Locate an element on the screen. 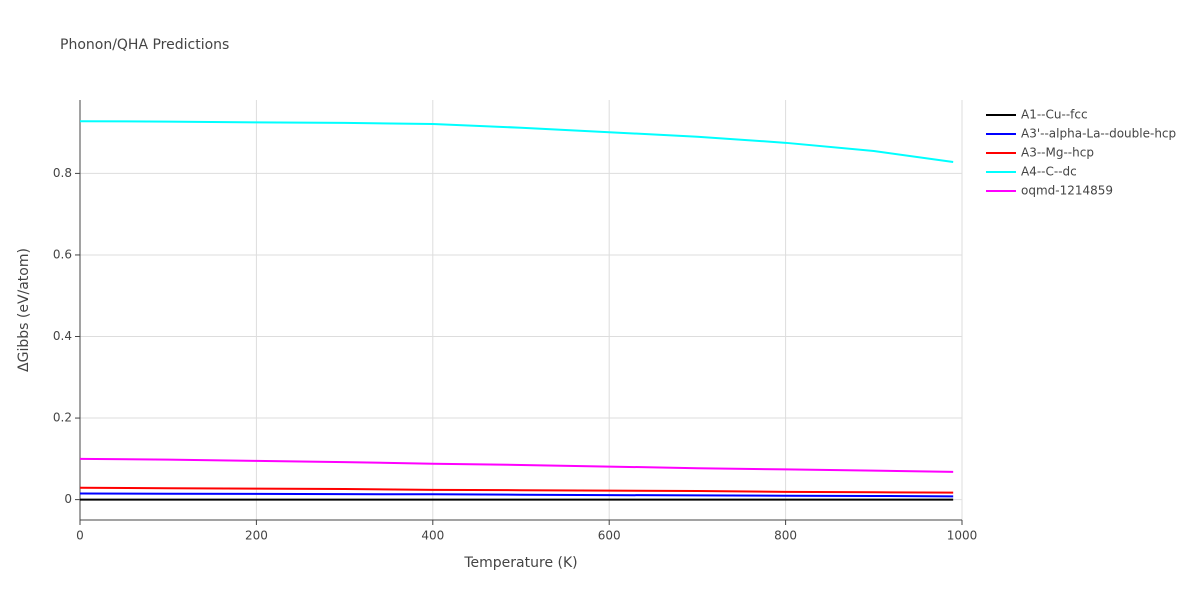 This screenshot has width=1200, height=600. chart-title: Phonon/QHA Predictions is located at coordinates (144, 45).